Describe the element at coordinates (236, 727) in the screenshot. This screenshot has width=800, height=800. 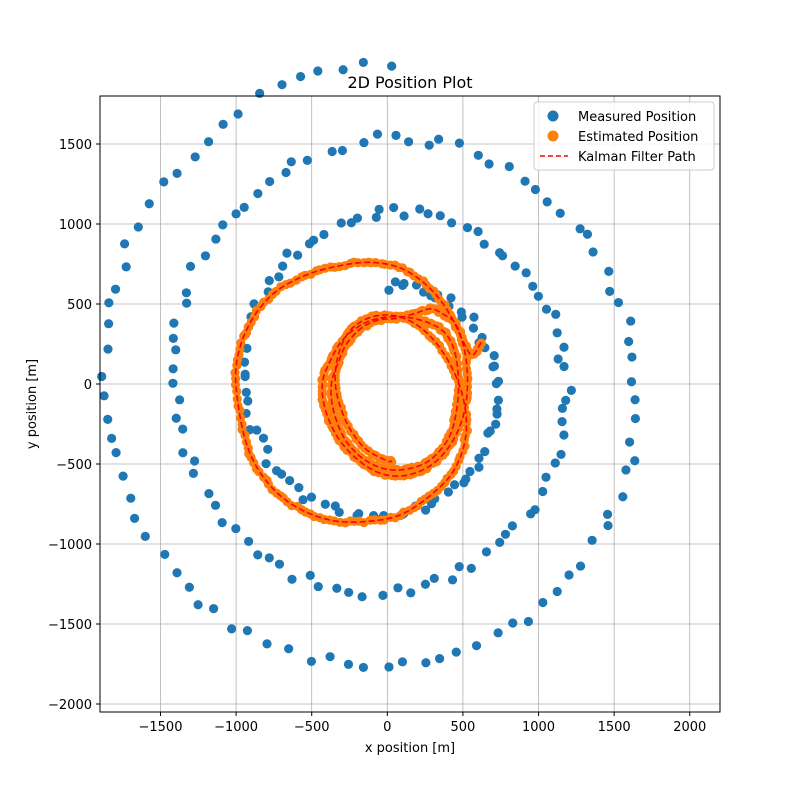
I see `x-tick-label: −1000` at that location.